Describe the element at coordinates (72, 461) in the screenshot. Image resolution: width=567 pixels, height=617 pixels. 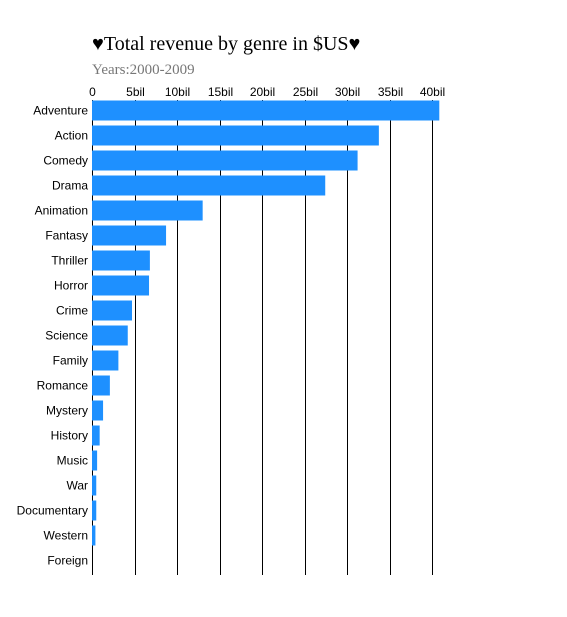
I see `category-label-music: Music` at that location.